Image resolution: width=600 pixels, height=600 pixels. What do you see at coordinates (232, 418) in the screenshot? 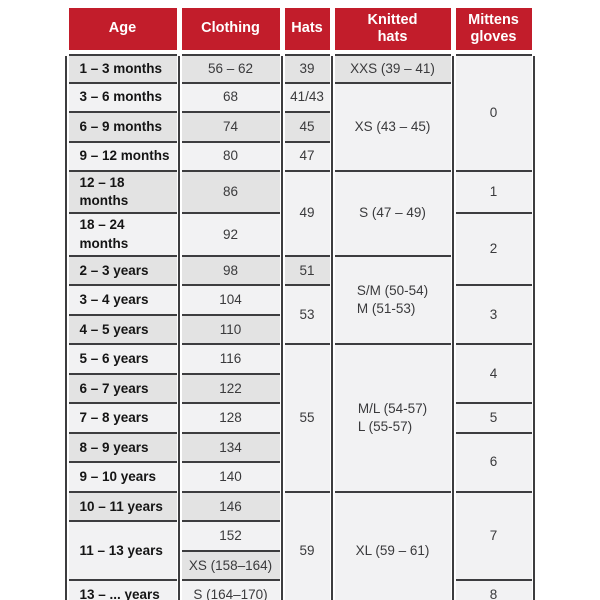
I see `clothing-value-cell: 128` at bounding box center [232, 418].